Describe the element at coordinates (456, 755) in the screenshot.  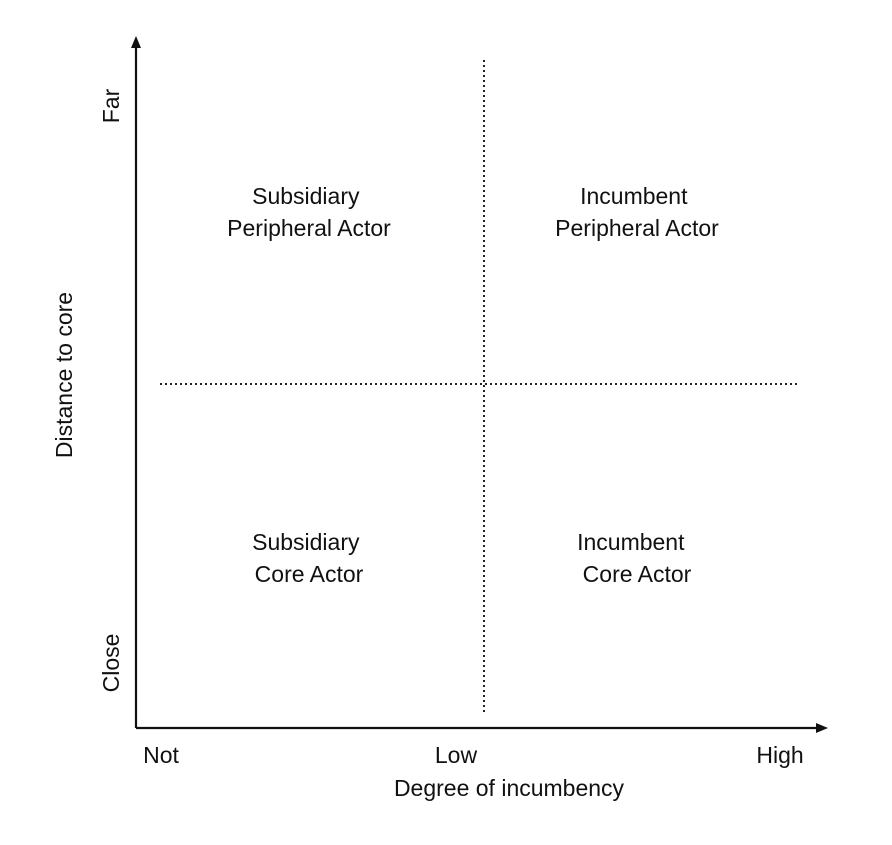
I see `x-tick-low: Low` at that location.